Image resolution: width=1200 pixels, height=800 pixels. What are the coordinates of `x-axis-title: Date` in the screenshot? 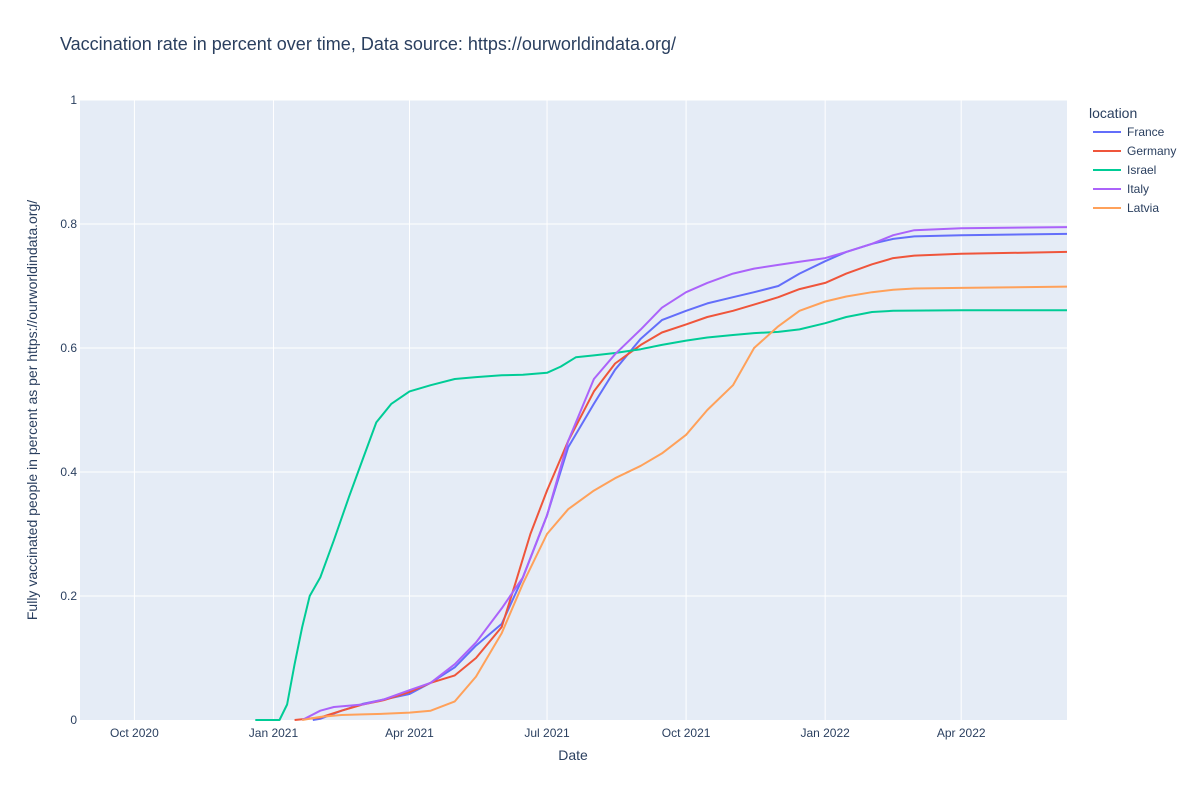 It's located at (573, 755).